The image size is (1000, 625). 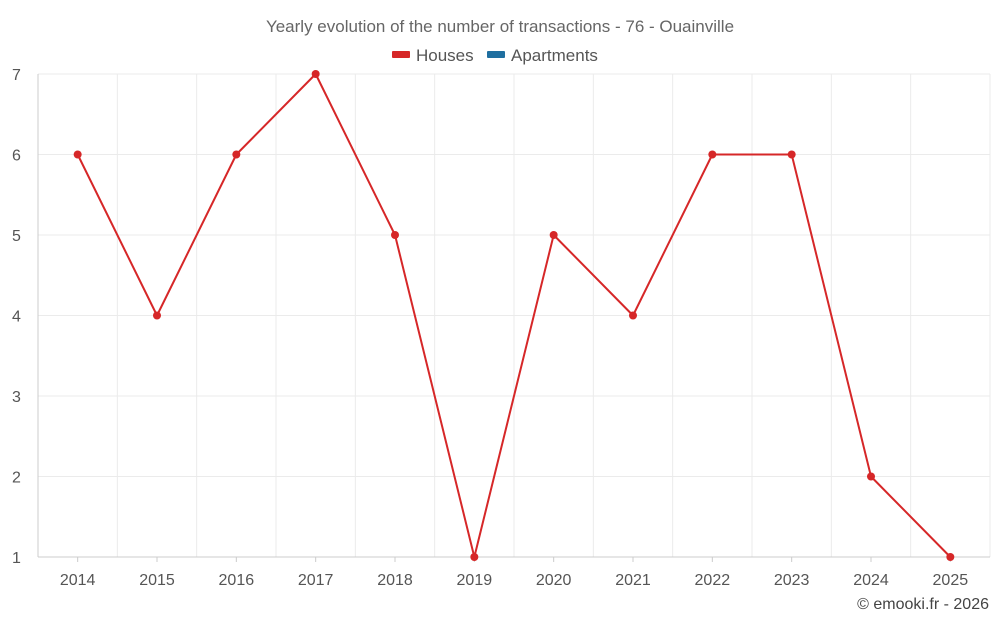 What do you see at coordinates (791, 154) in the screenshot?
I see `data-point-houses-2023` at bounding box center [791, 154].